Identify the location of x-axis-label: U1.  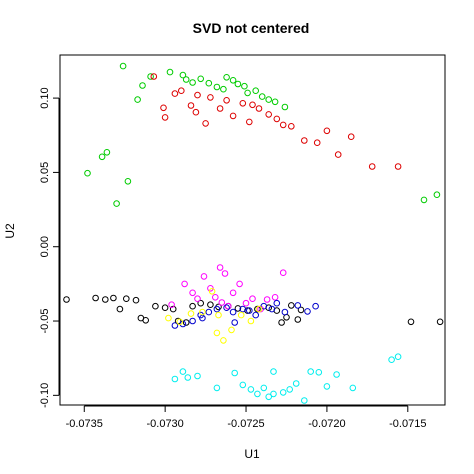
(252, 454).